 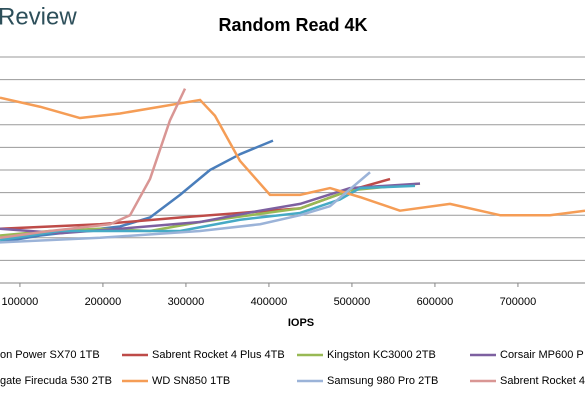 I want to click on chart-title: Random Read 4K, so click(x=292, y=25).